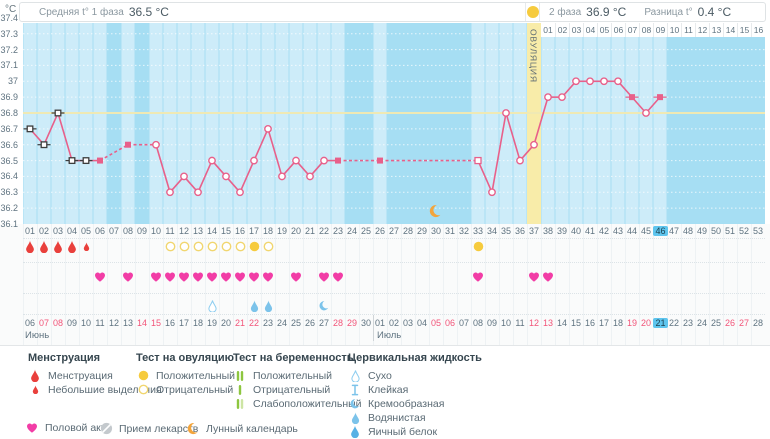 The width and height of the screenshot is (770, 439). Describe the element at coordinates (155, 231) in the screenshot. I see `cycle-day-cell: 10` at that location.